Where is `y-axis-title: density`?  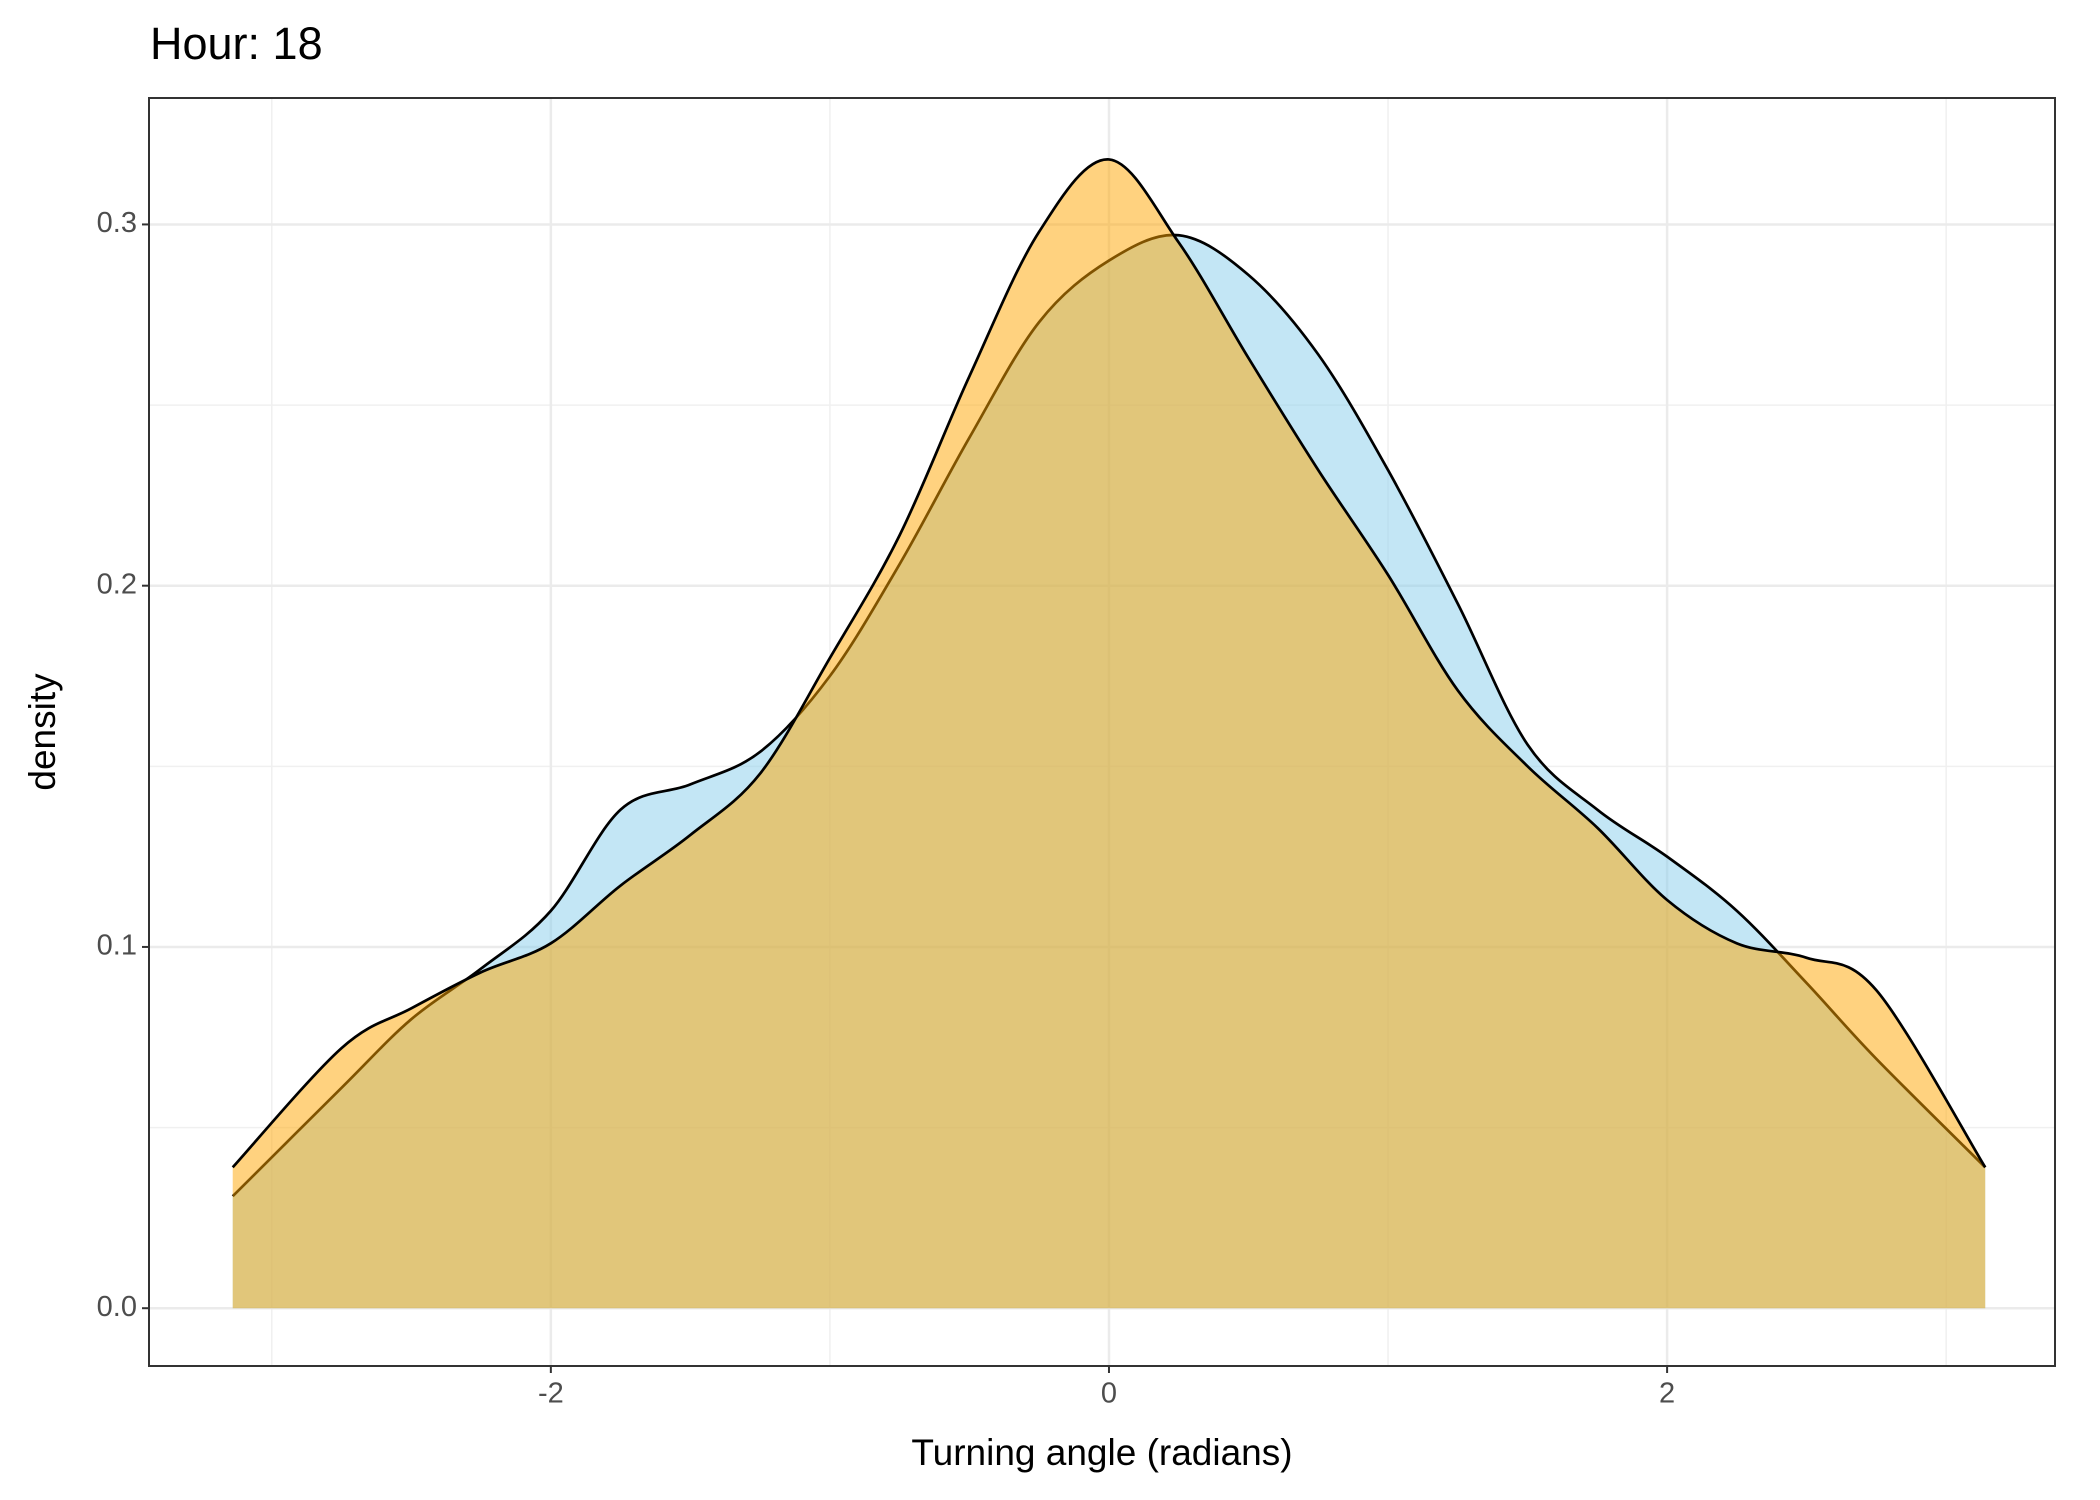
y-axis-title: density is located at coordinates (42, 732).